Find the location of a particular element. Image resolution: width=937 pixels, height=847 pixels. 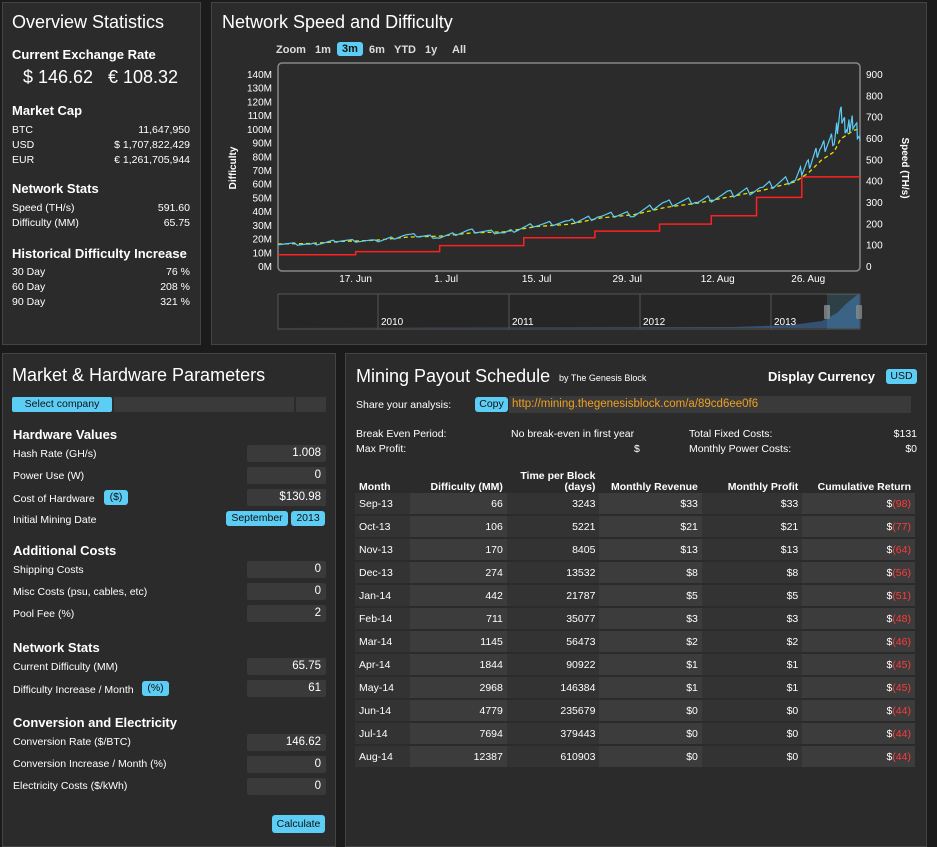

power-use-label: Power Use (W) is located at coordinates (49, 476).